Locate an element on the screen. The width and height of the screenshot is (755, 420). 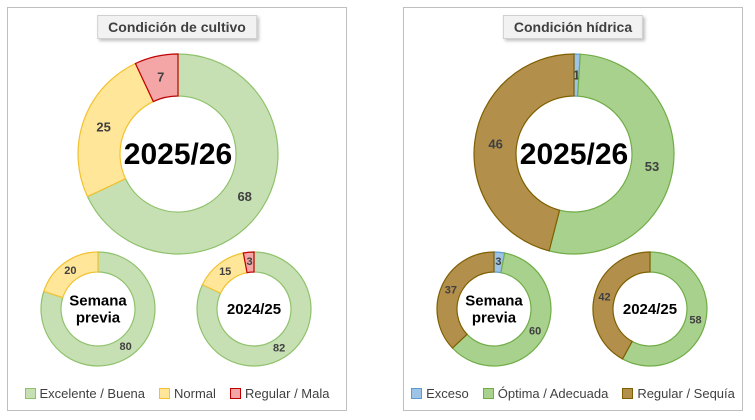
data-label: 1 is located at coordinates (576, 75).